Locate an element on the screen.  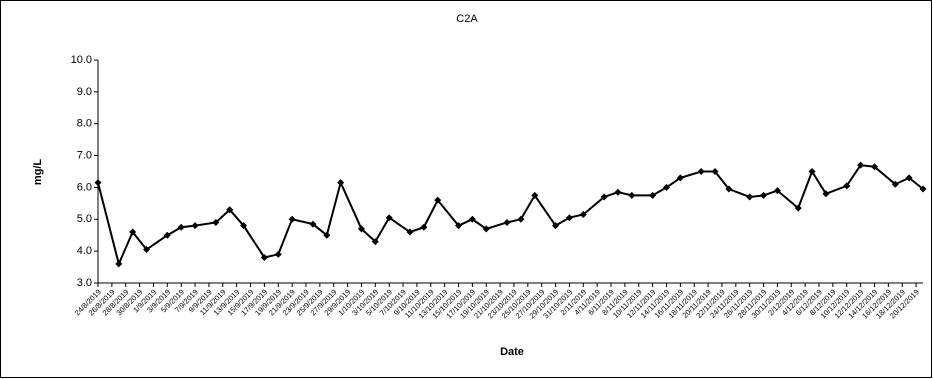
y-tick-label: 7.0 is located at coordinates (84, 155).